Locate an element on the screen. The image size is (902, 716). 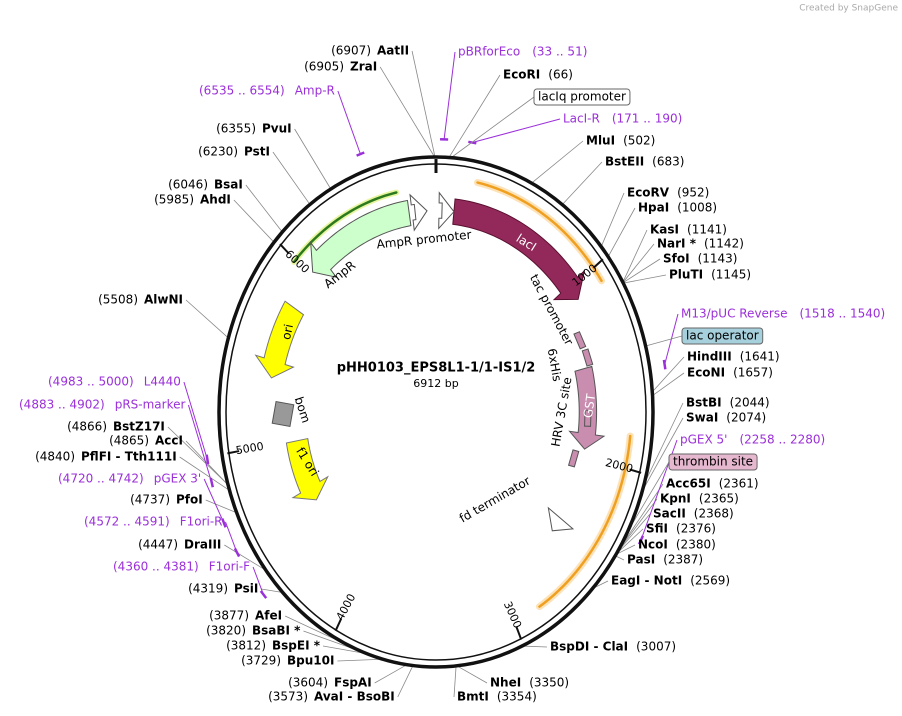
f1ori-arrow is located at coordinates (307, 469).